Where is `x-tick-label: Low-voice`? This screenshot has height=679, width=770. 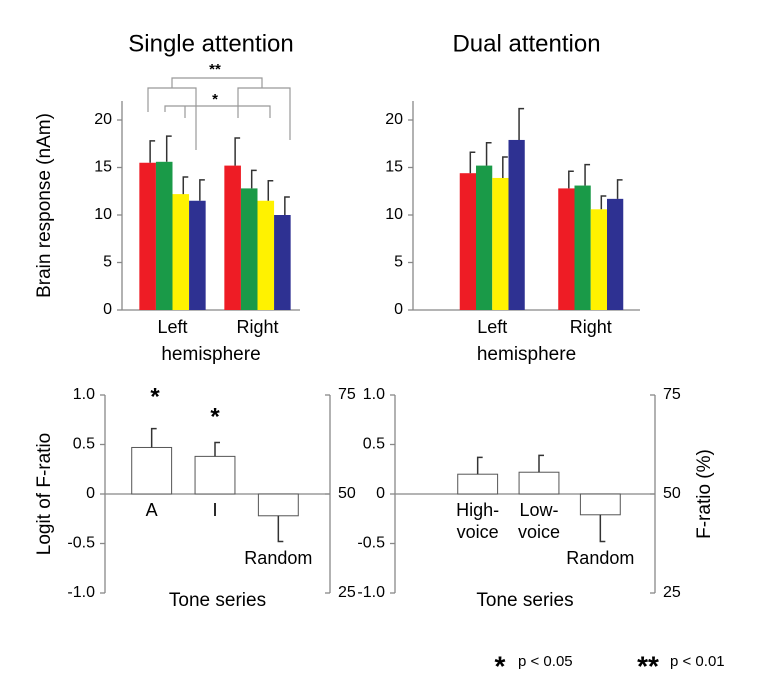 x-tick-label: Low-voice is located at coordinates (539, 521).